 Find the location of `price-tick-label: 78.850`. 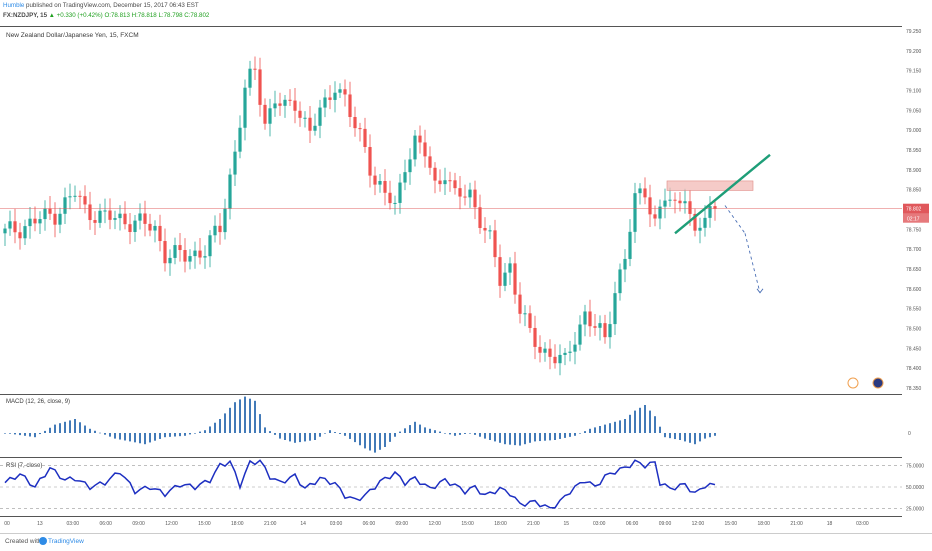

price-tick-label: 78.850 is located at coordinates (914, 191).